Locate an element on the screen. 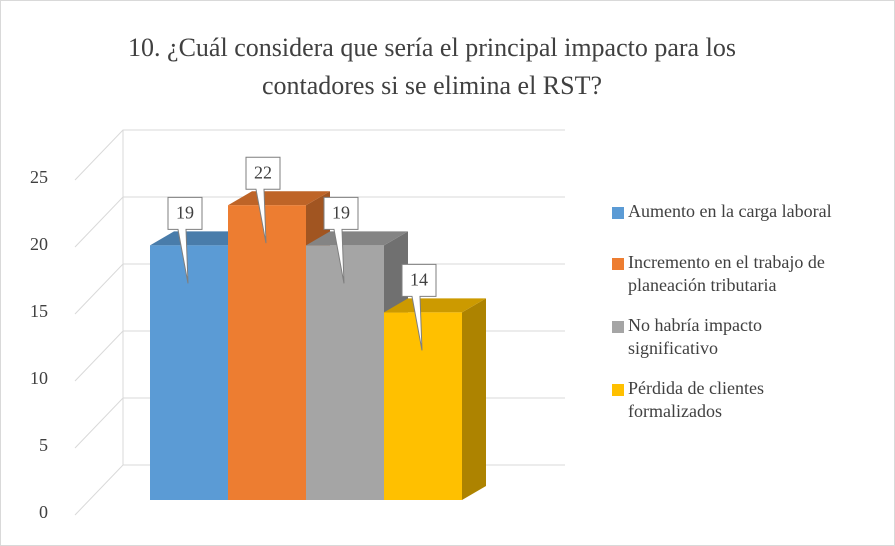 This screenshot has width=895, height=546. y-tick-label: 15 is located at coordinates (39, 311).